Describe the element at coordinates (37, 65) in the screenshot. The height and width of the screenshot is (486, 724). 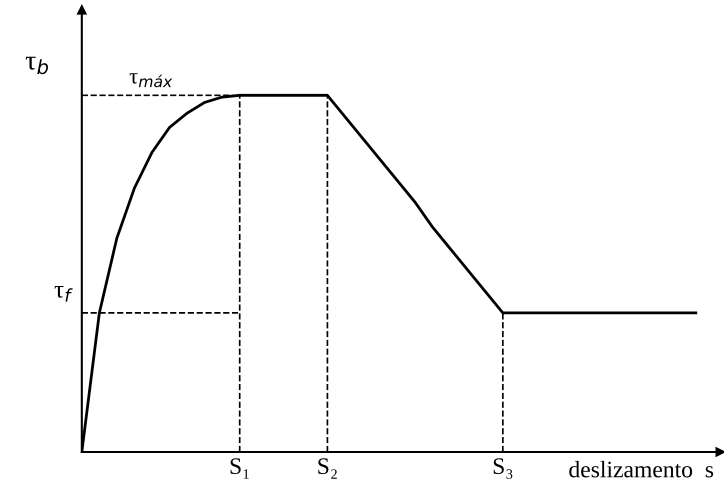
I see `y-axis-title: τ$_{b}$` at that location.